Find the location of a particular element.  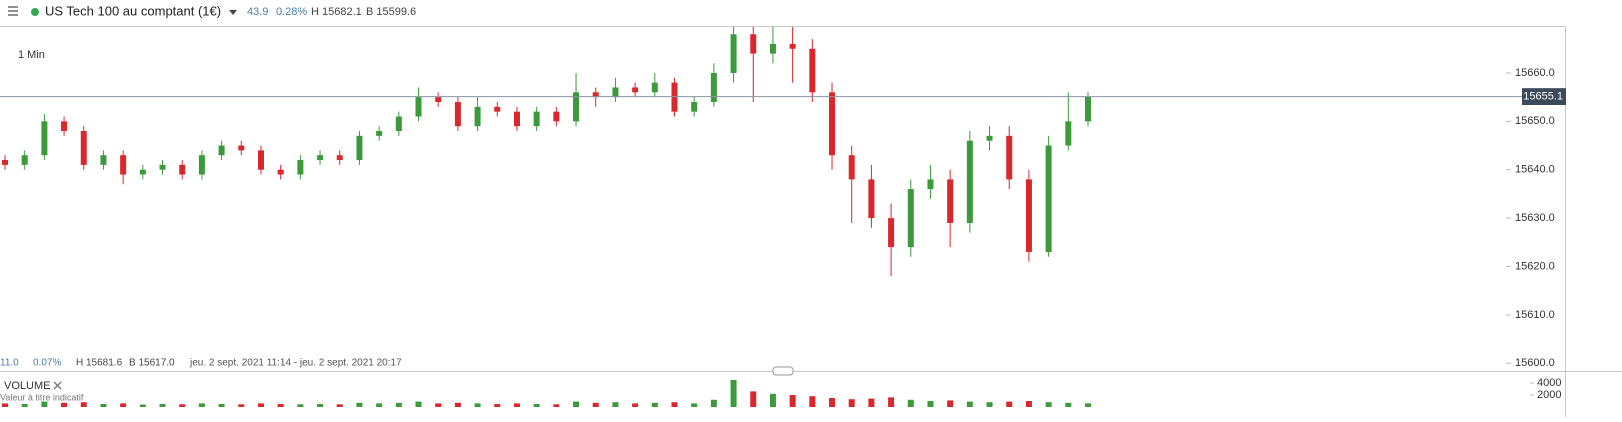

volume-tick-label: 4000 is located at coordinates (1549, 383).